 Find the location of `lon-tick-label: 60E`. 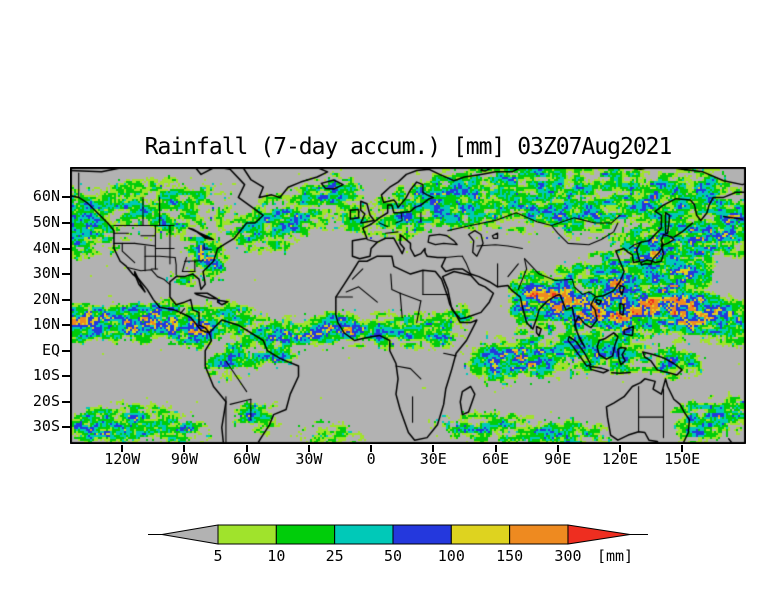

lon-tick-label: 60E is located at coordinates (495, 459).